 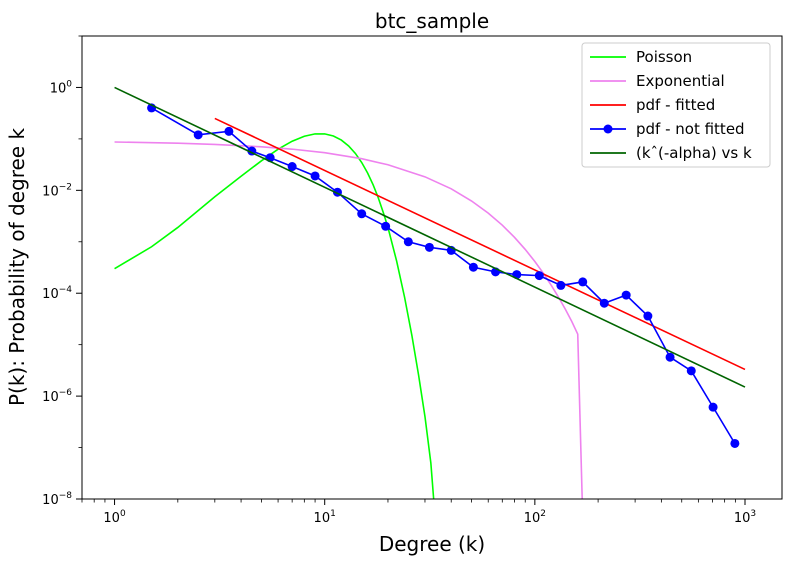 What do you see at coordinates (325, 517) in the screenshot?
I see `x-tick-label: 10¹` at bounding box center [325, 517].